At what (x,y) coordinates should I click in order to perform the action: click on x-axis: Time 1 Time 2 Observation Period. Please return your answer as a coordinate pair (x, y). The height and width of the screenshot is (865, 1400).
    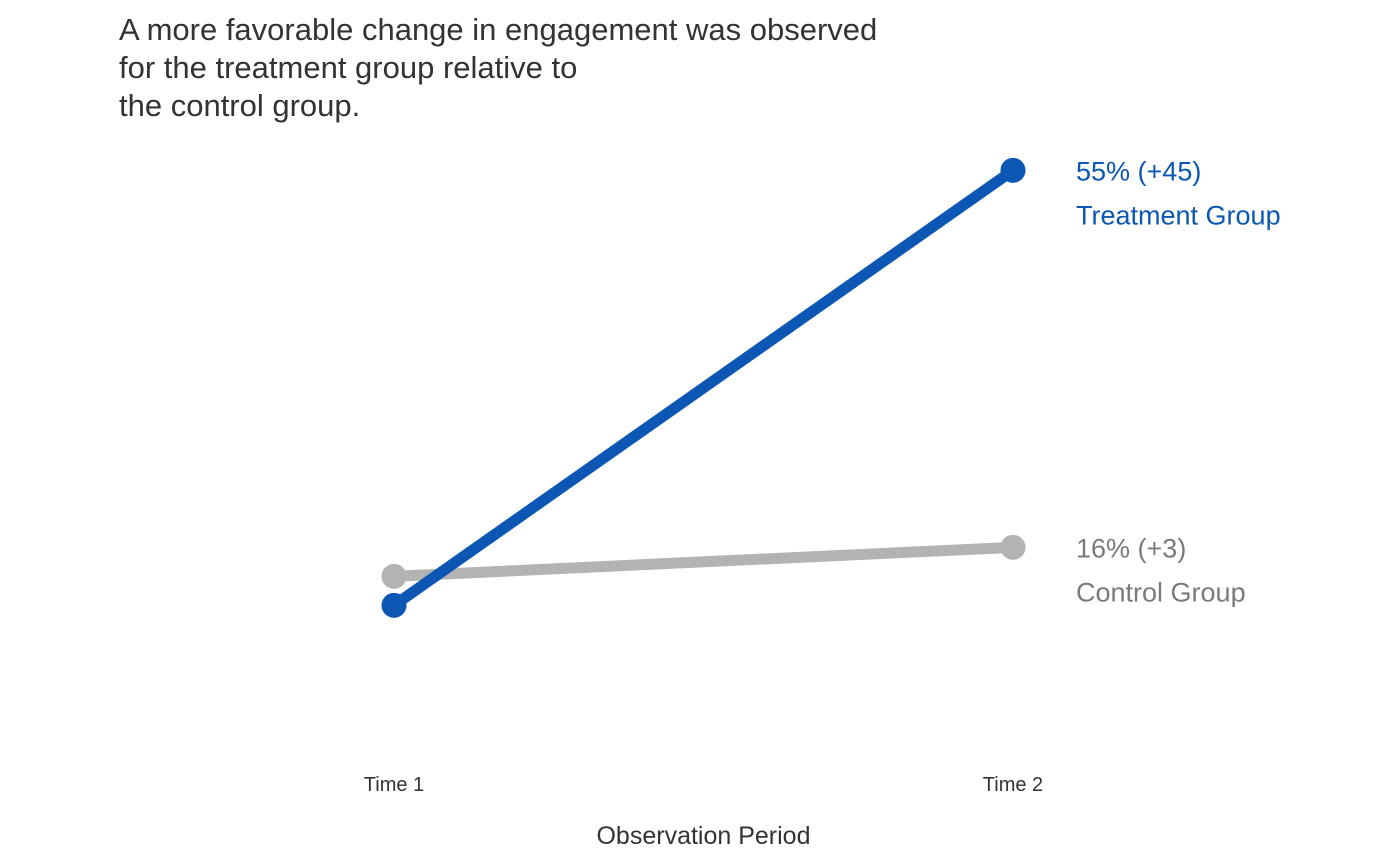
    Looking at the image, I should click on (703, 812).